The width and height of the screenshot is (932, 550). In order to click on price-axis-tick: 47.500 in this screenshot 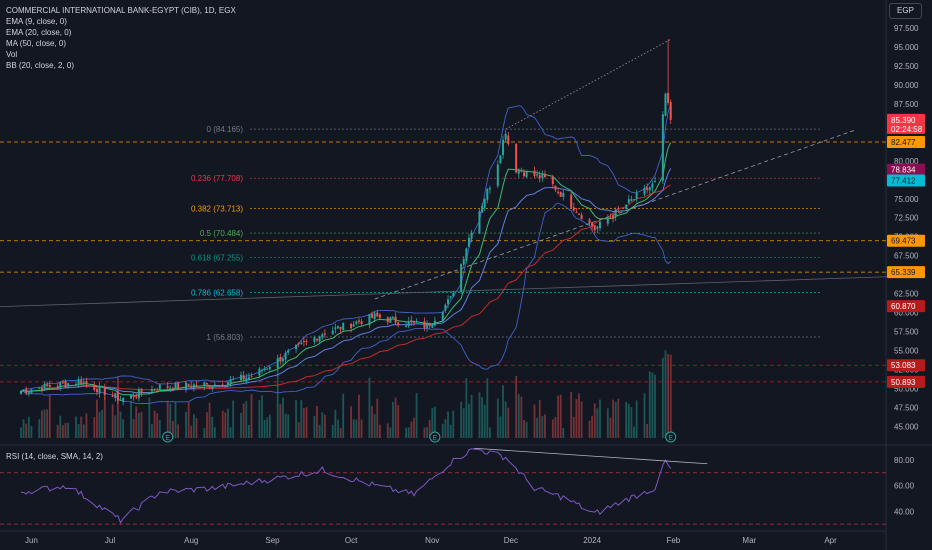, I will do `click(906, 408)`.